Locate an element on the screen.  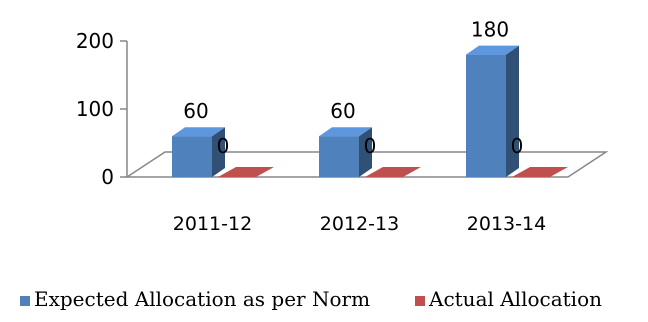
y-axis: 0 100 200 is located at coordinates (101, 109).